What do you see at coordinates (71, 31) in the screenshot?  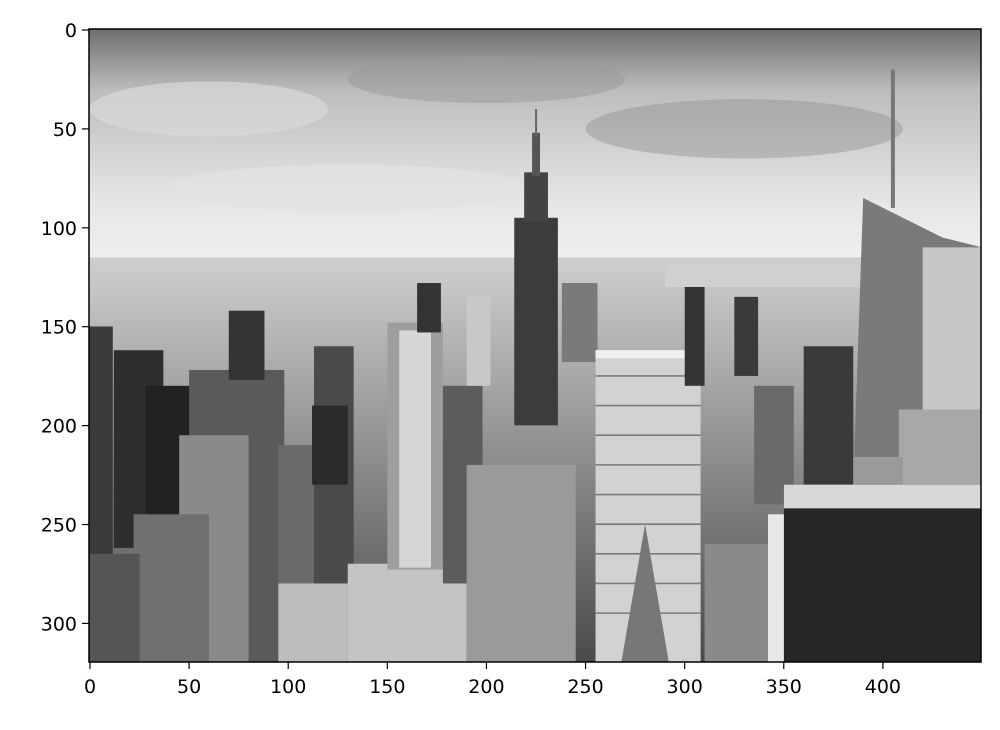 I see `y-tick-label: 0` at bounding box center [71, 31].